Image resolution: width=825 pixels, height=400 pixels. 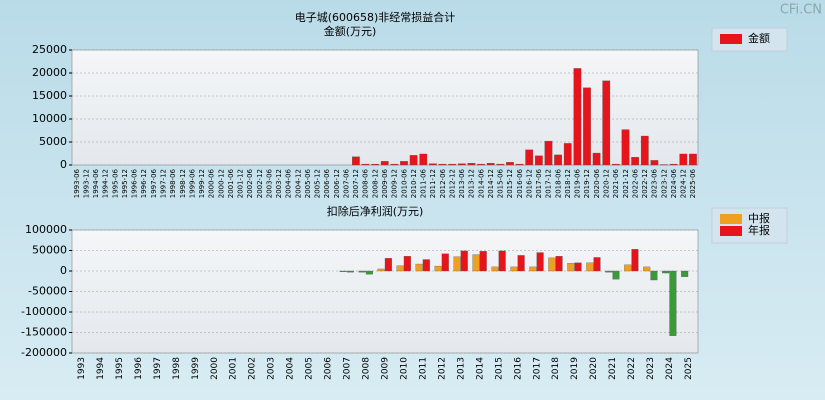 I want to click on x-tick-label: 2004-06, so click(x=289, y=183).